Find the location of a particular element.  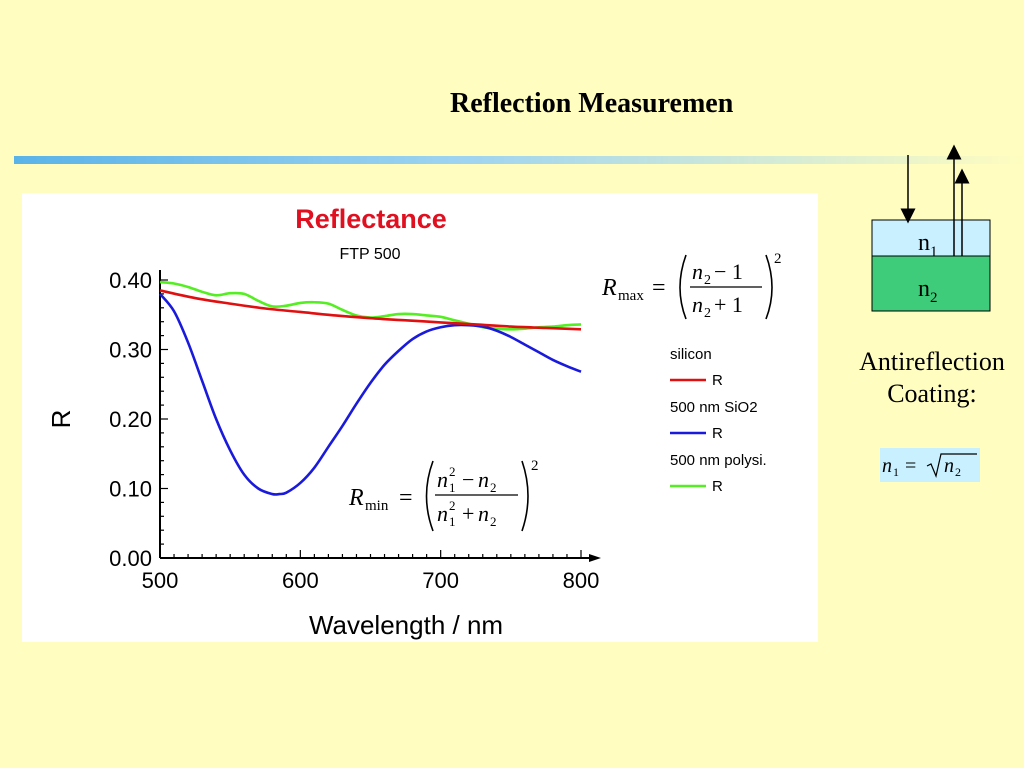

svg-text: max is located at coordinates (631, 296).